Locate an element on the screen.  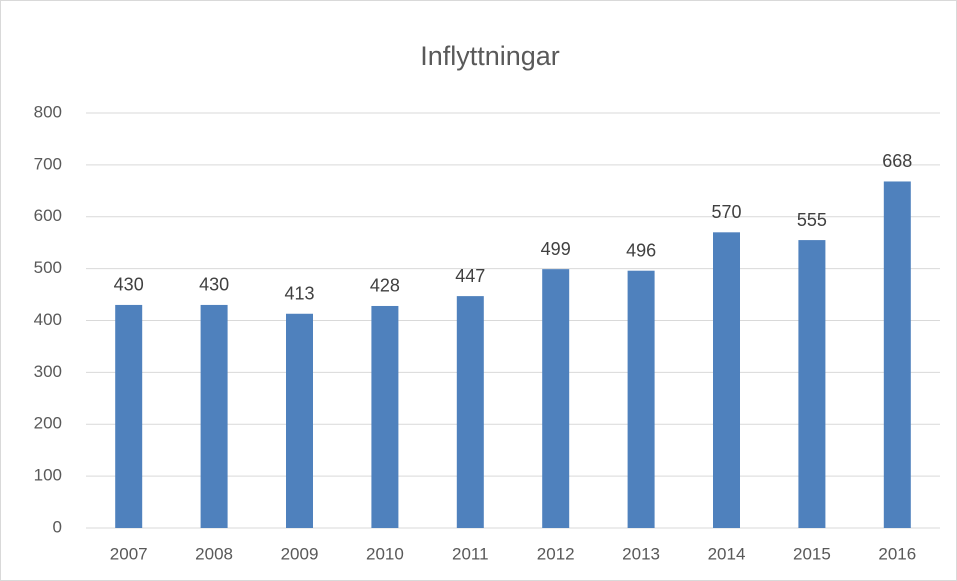
chart-title: Inflyttningar is located at coordinates (490, 56).